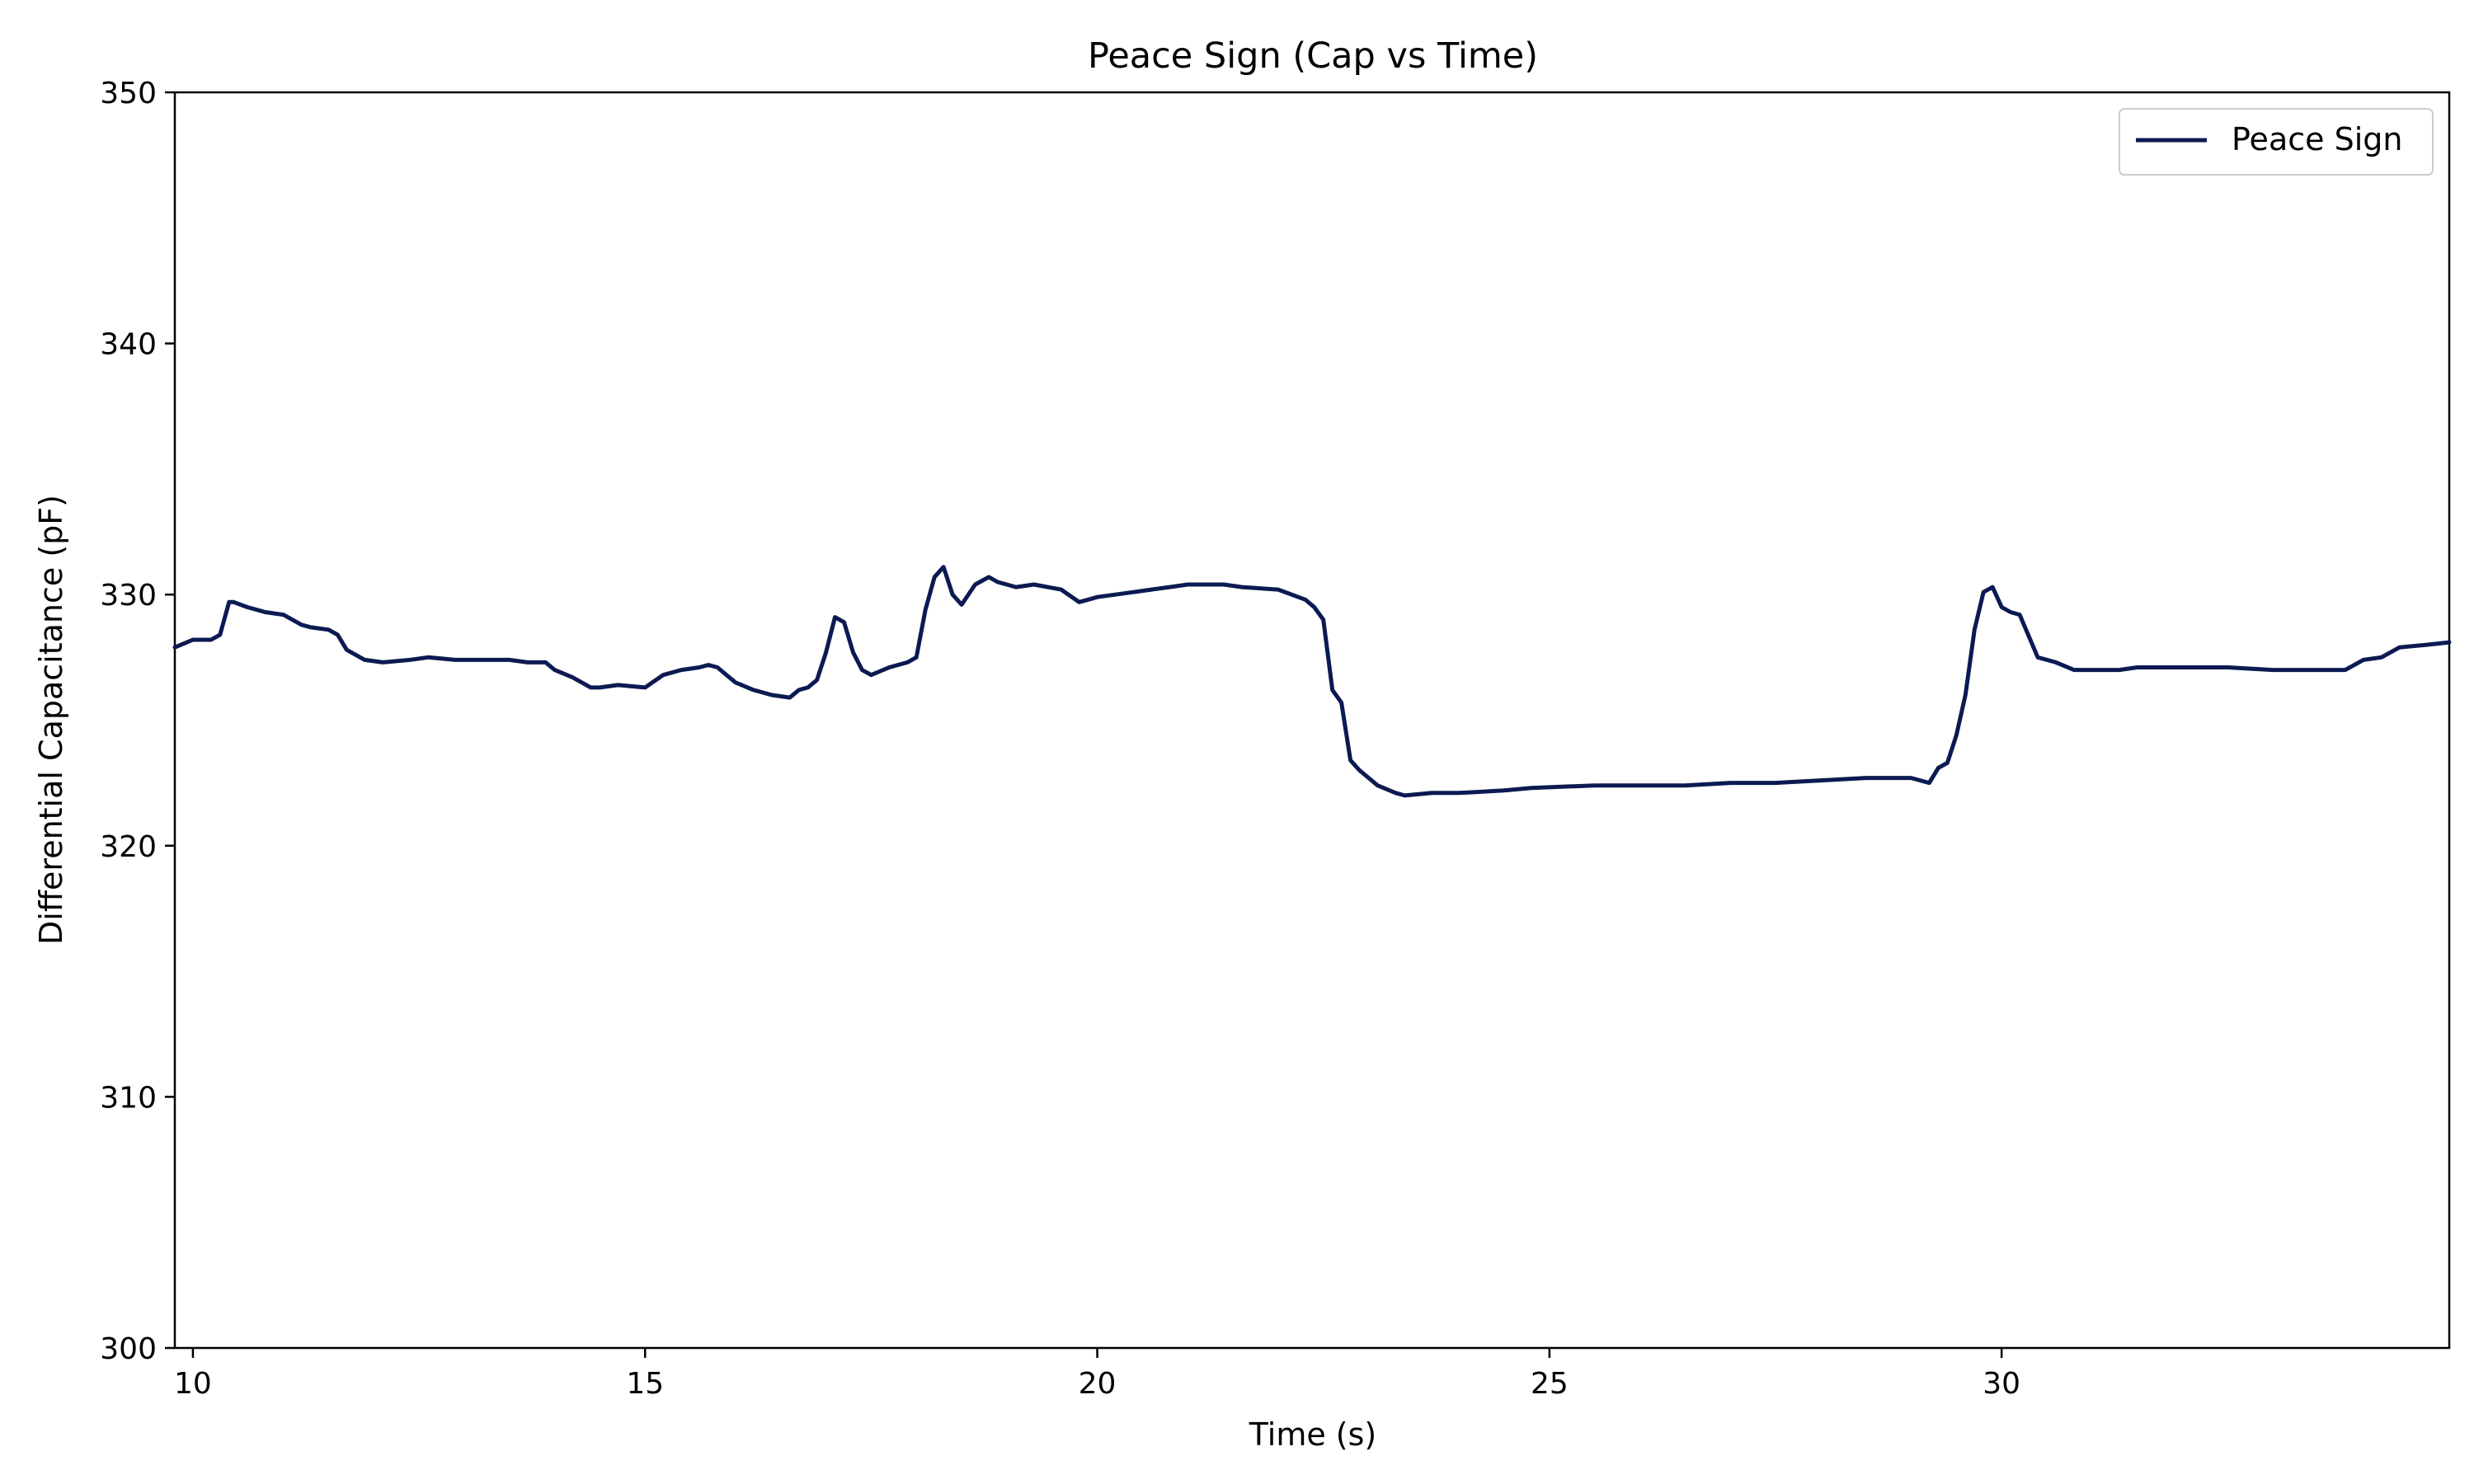 The image size is (2474, 1484). Describe the element at coordinates (128, 1349) in the screenshot. I see `y-tick-label: 300` at that location.